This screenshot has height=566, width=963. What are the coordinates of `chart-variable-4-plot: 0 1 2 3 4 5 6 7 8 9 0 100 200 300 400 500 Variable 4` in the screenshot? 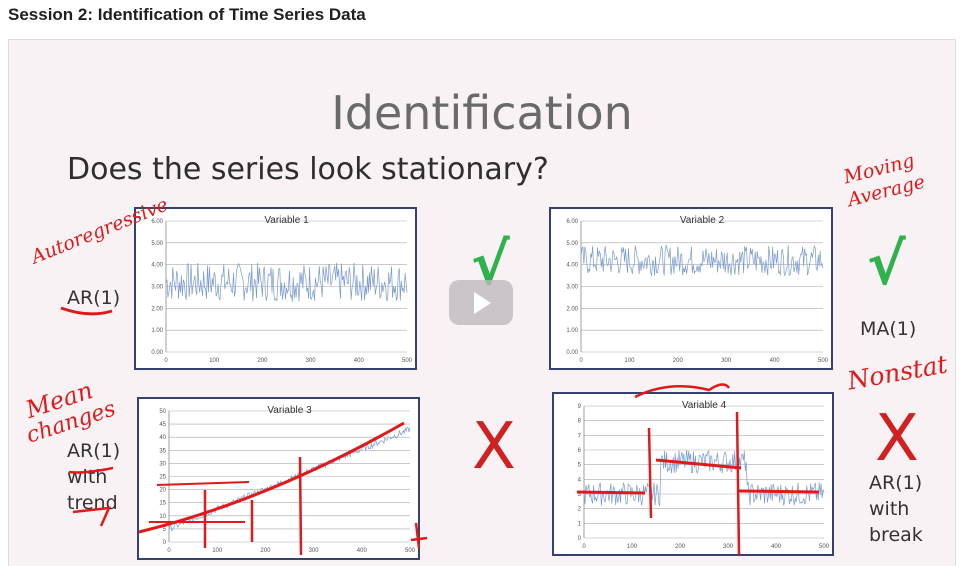 It's located at (704, 475).